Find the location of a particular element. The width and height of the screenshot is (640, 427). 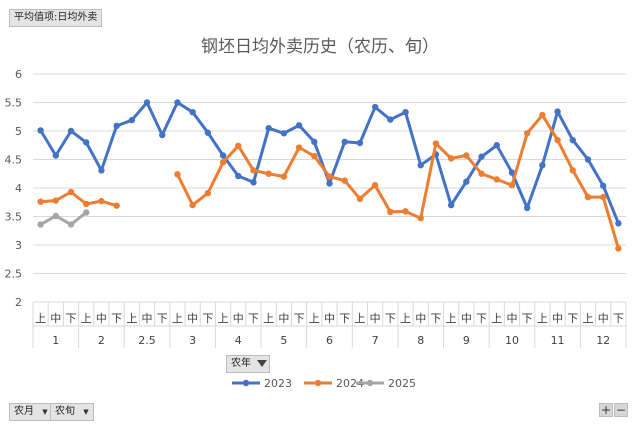

series-2025 is located at coordinates (63, 218).